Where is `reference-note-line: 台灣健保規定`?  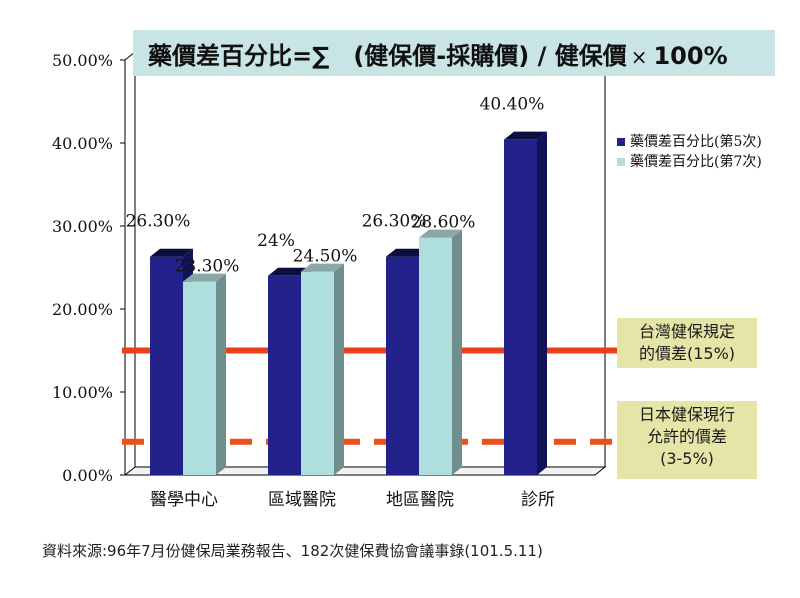 reference-note-line: 台灣健保規定 is located at coordinates (686, 331).